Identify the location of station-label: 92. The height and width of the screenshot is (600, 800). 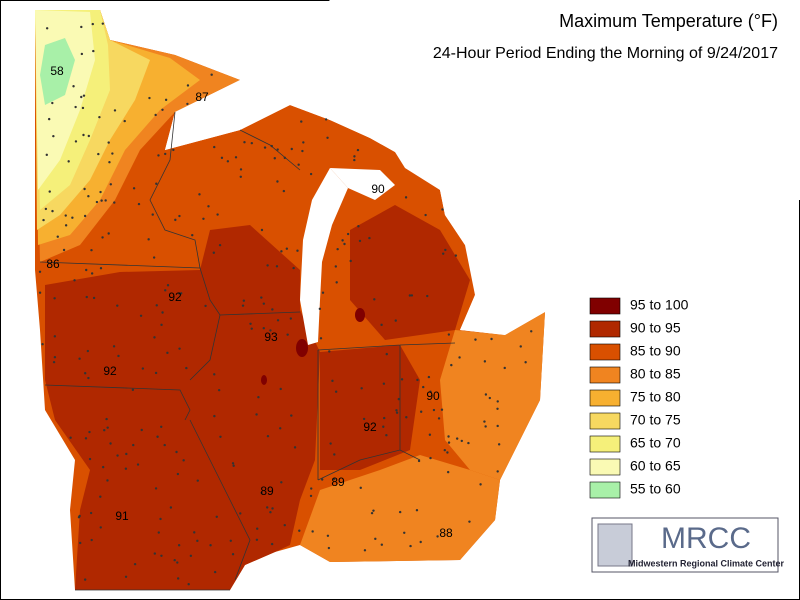
(110, 371).